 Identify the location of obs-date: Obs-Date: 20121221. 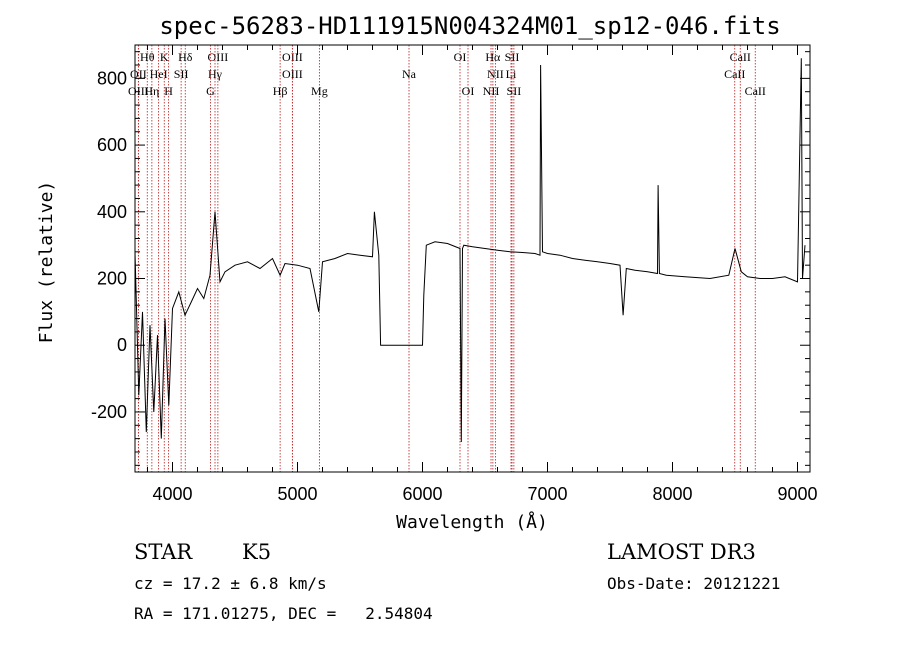
(694, 583).